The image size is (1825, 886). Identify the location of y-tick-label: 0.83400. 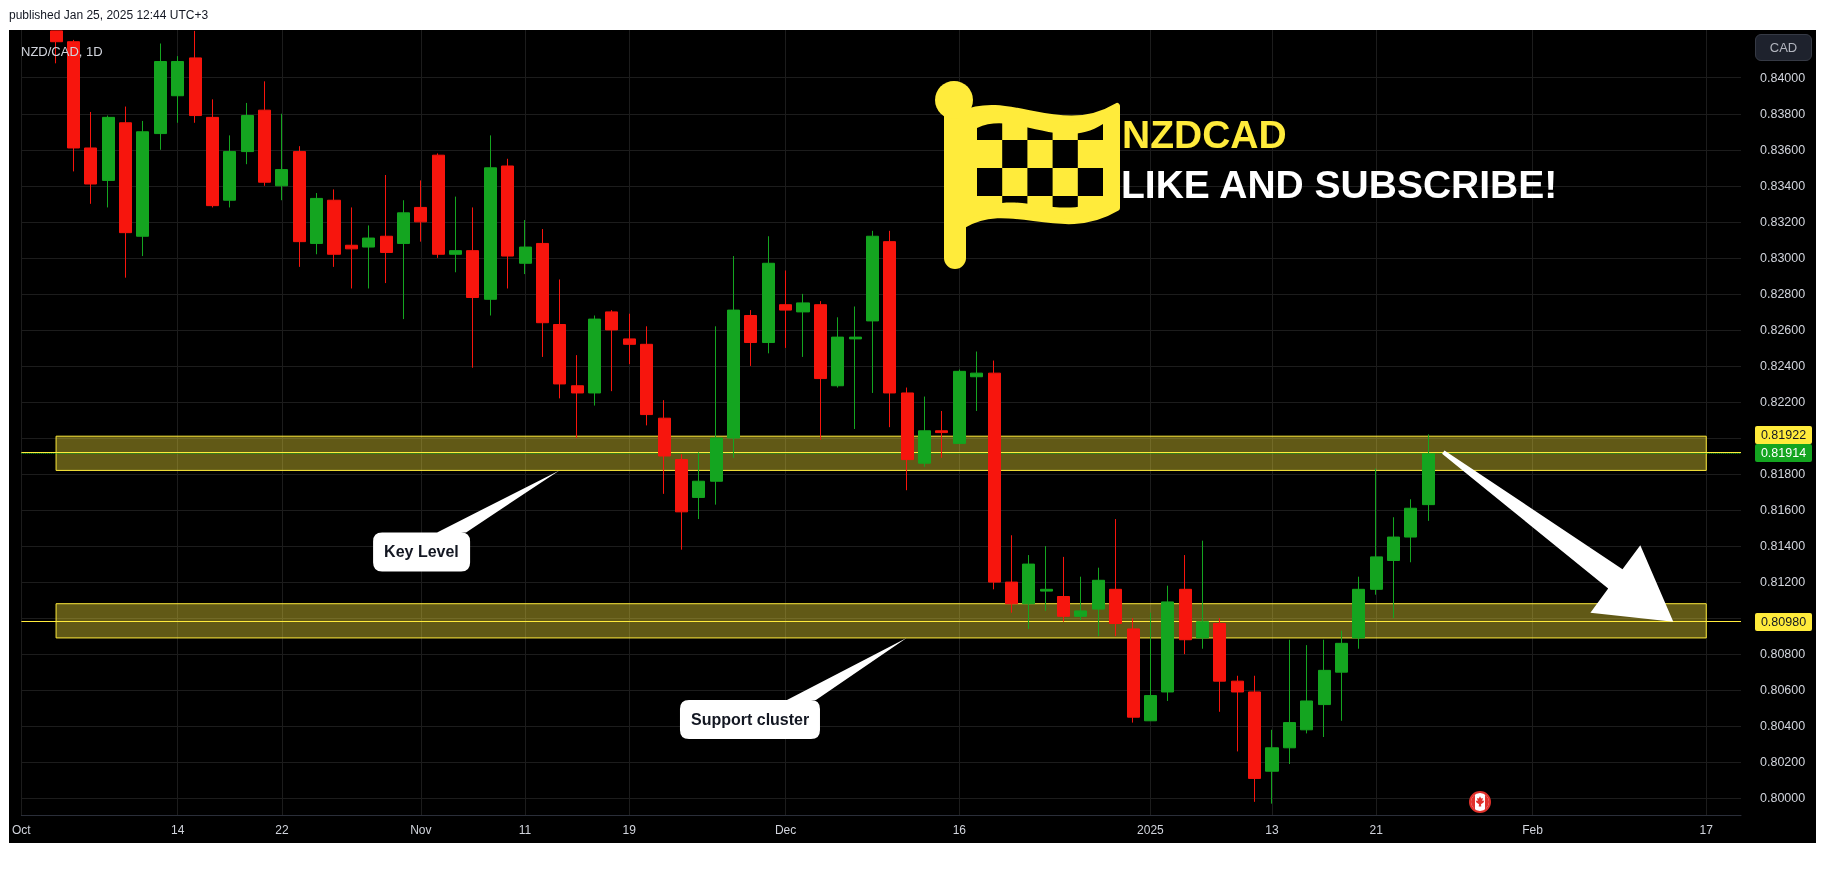
(1783, 185).